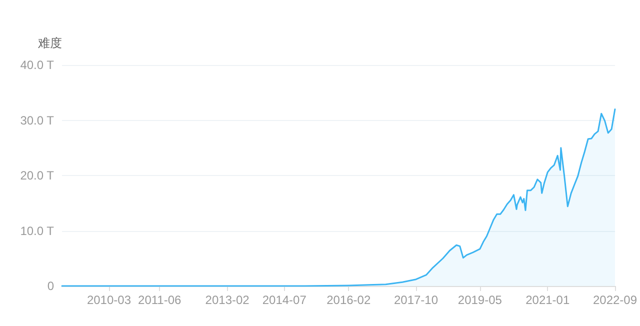 This screenshot has height=326, width=640. What do you see at coordinates (49, 43) in the screenshot?
I see `y-axis-title: 难度` at bounding box center [49, 43].